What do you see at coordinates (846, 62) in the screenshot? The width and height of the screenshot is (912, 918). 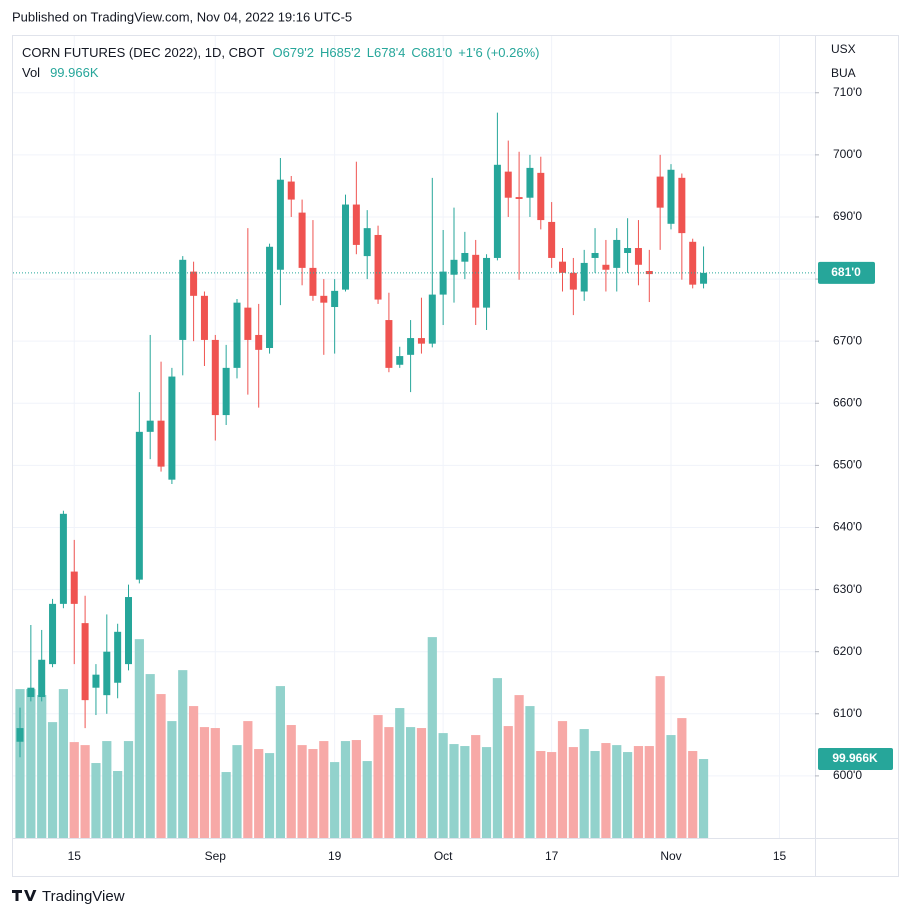 I see `unit-backdrop` at bounding box center [846, 62].